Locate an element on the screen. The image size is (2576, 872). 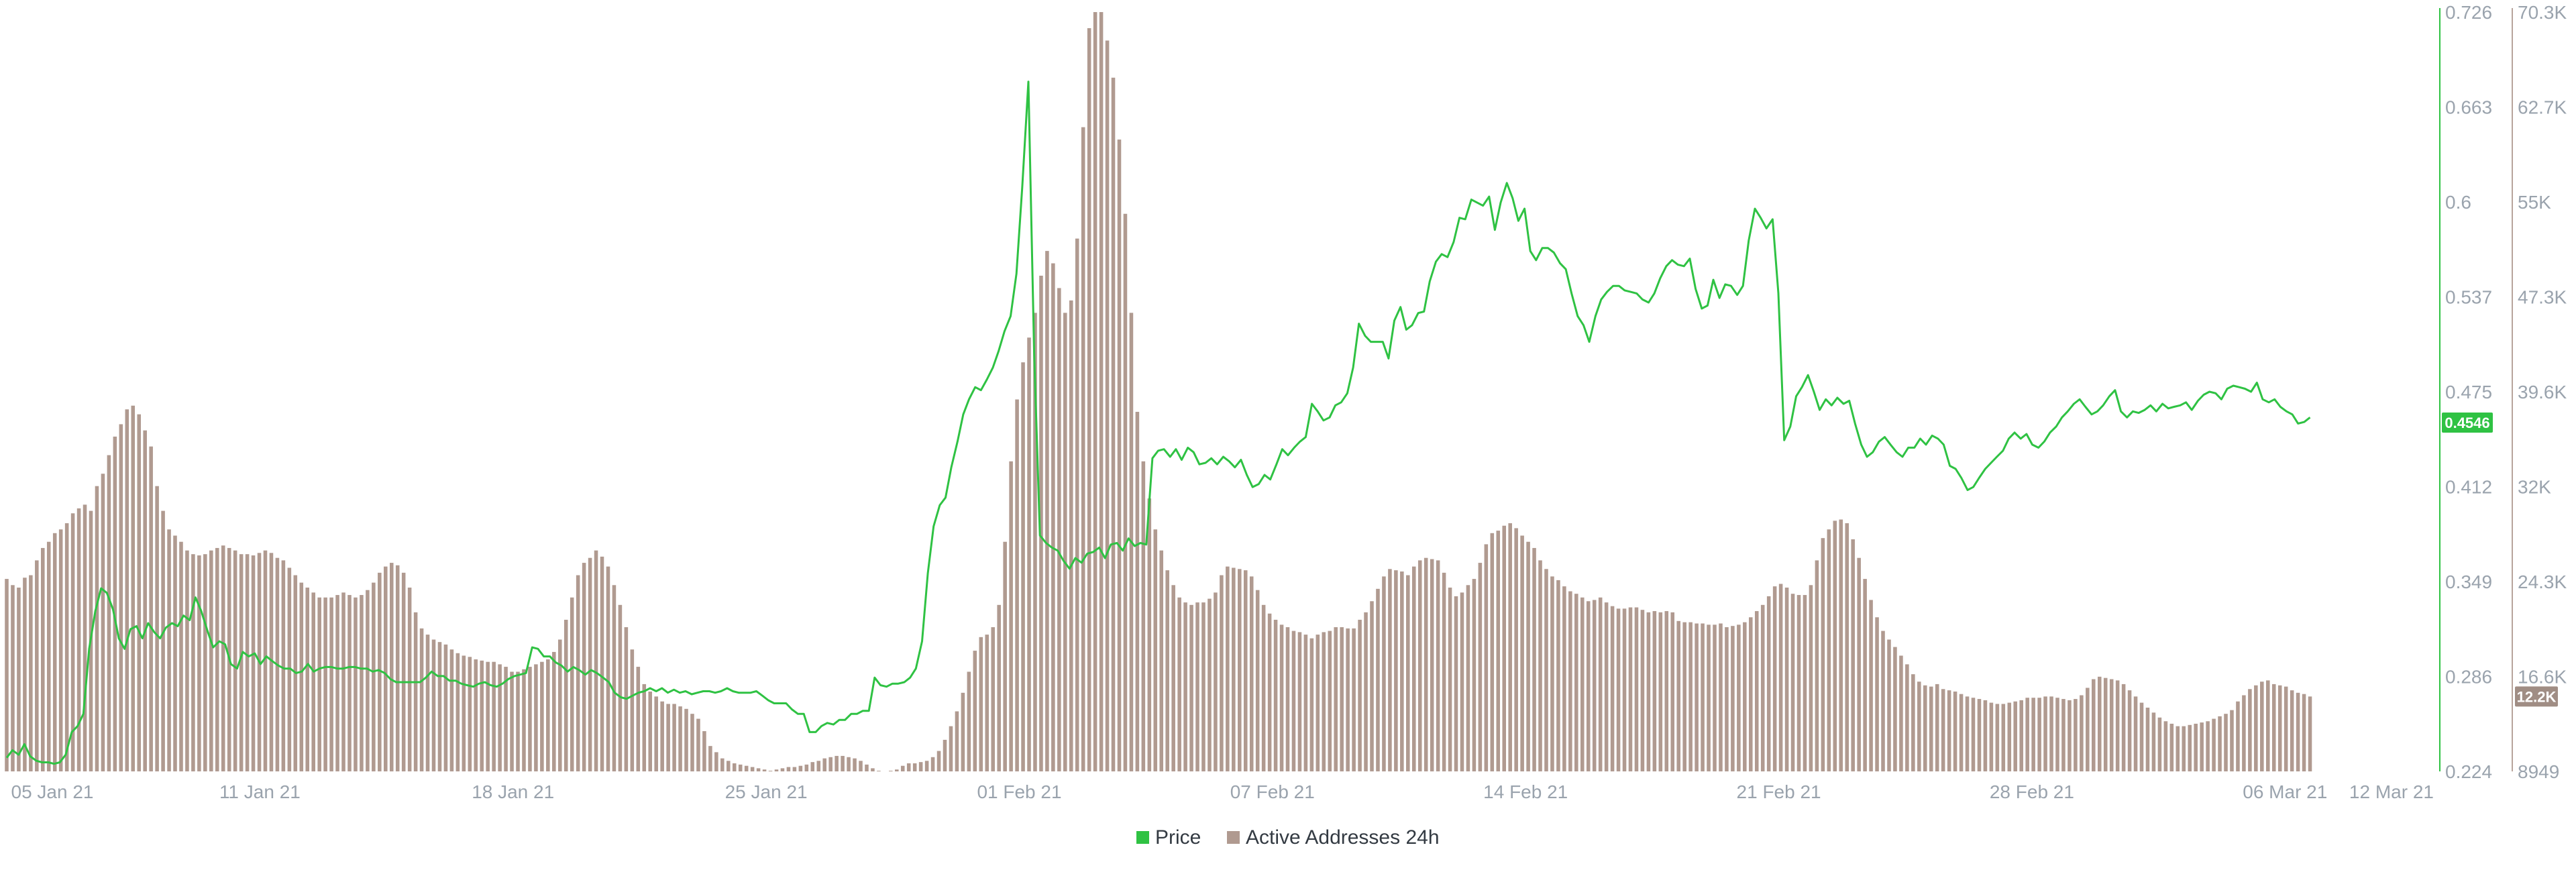
active-addresses-tick-label: 24.3K is located at coordinates (2542, 581).